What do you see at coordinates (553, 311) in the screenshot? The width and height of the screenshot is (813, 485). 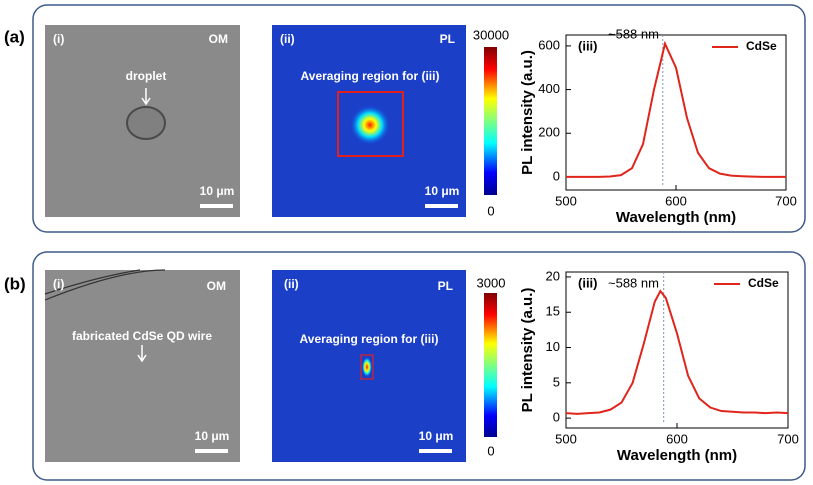 I see `y-tick-label: 15` at bounding box center [553, 311].